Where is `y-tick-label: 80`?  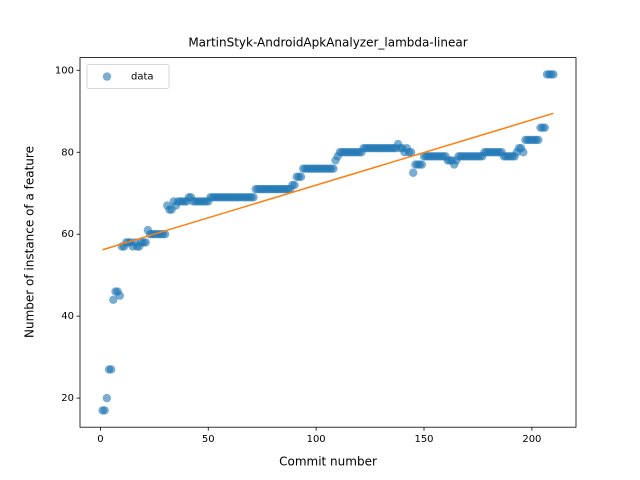 y-tick-label: 80 is located at coordinates (67, 152).